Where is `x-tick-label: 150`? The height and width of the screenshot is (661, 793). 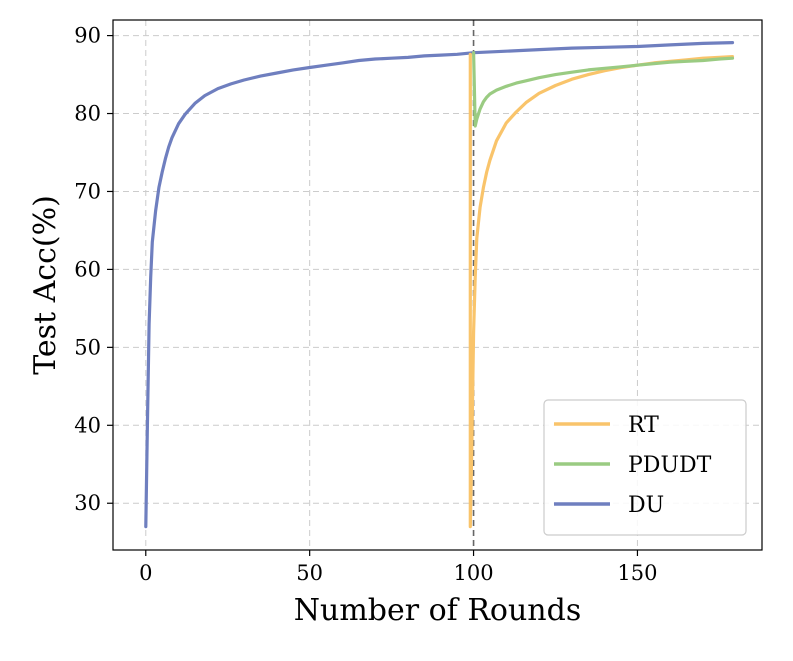
x-tick-label: 150 is located at coordinates (637, 573).